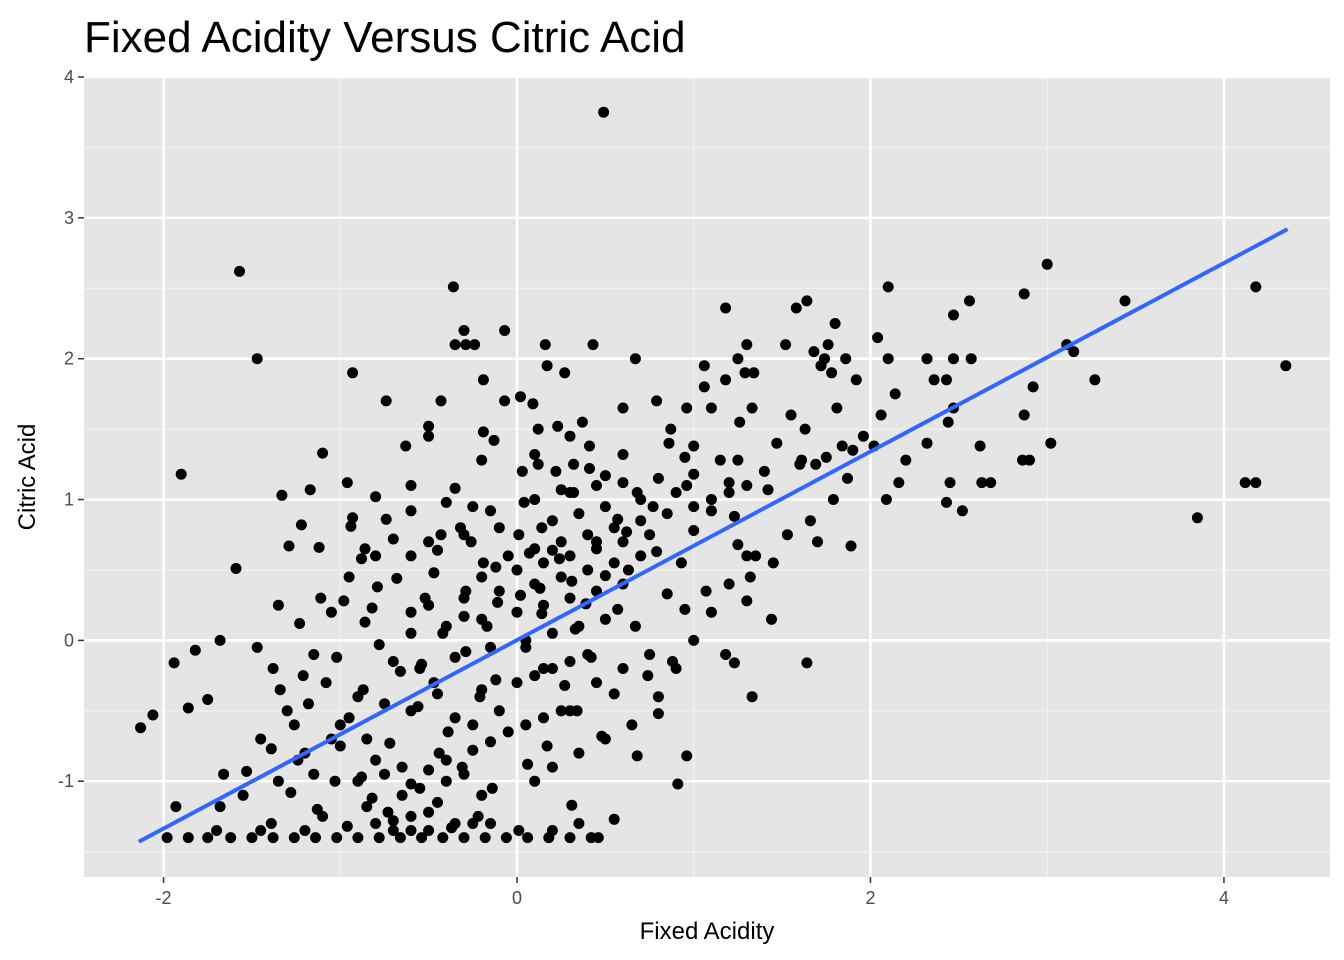  I want to click on y-tick-label: 4, so click(69, 77).